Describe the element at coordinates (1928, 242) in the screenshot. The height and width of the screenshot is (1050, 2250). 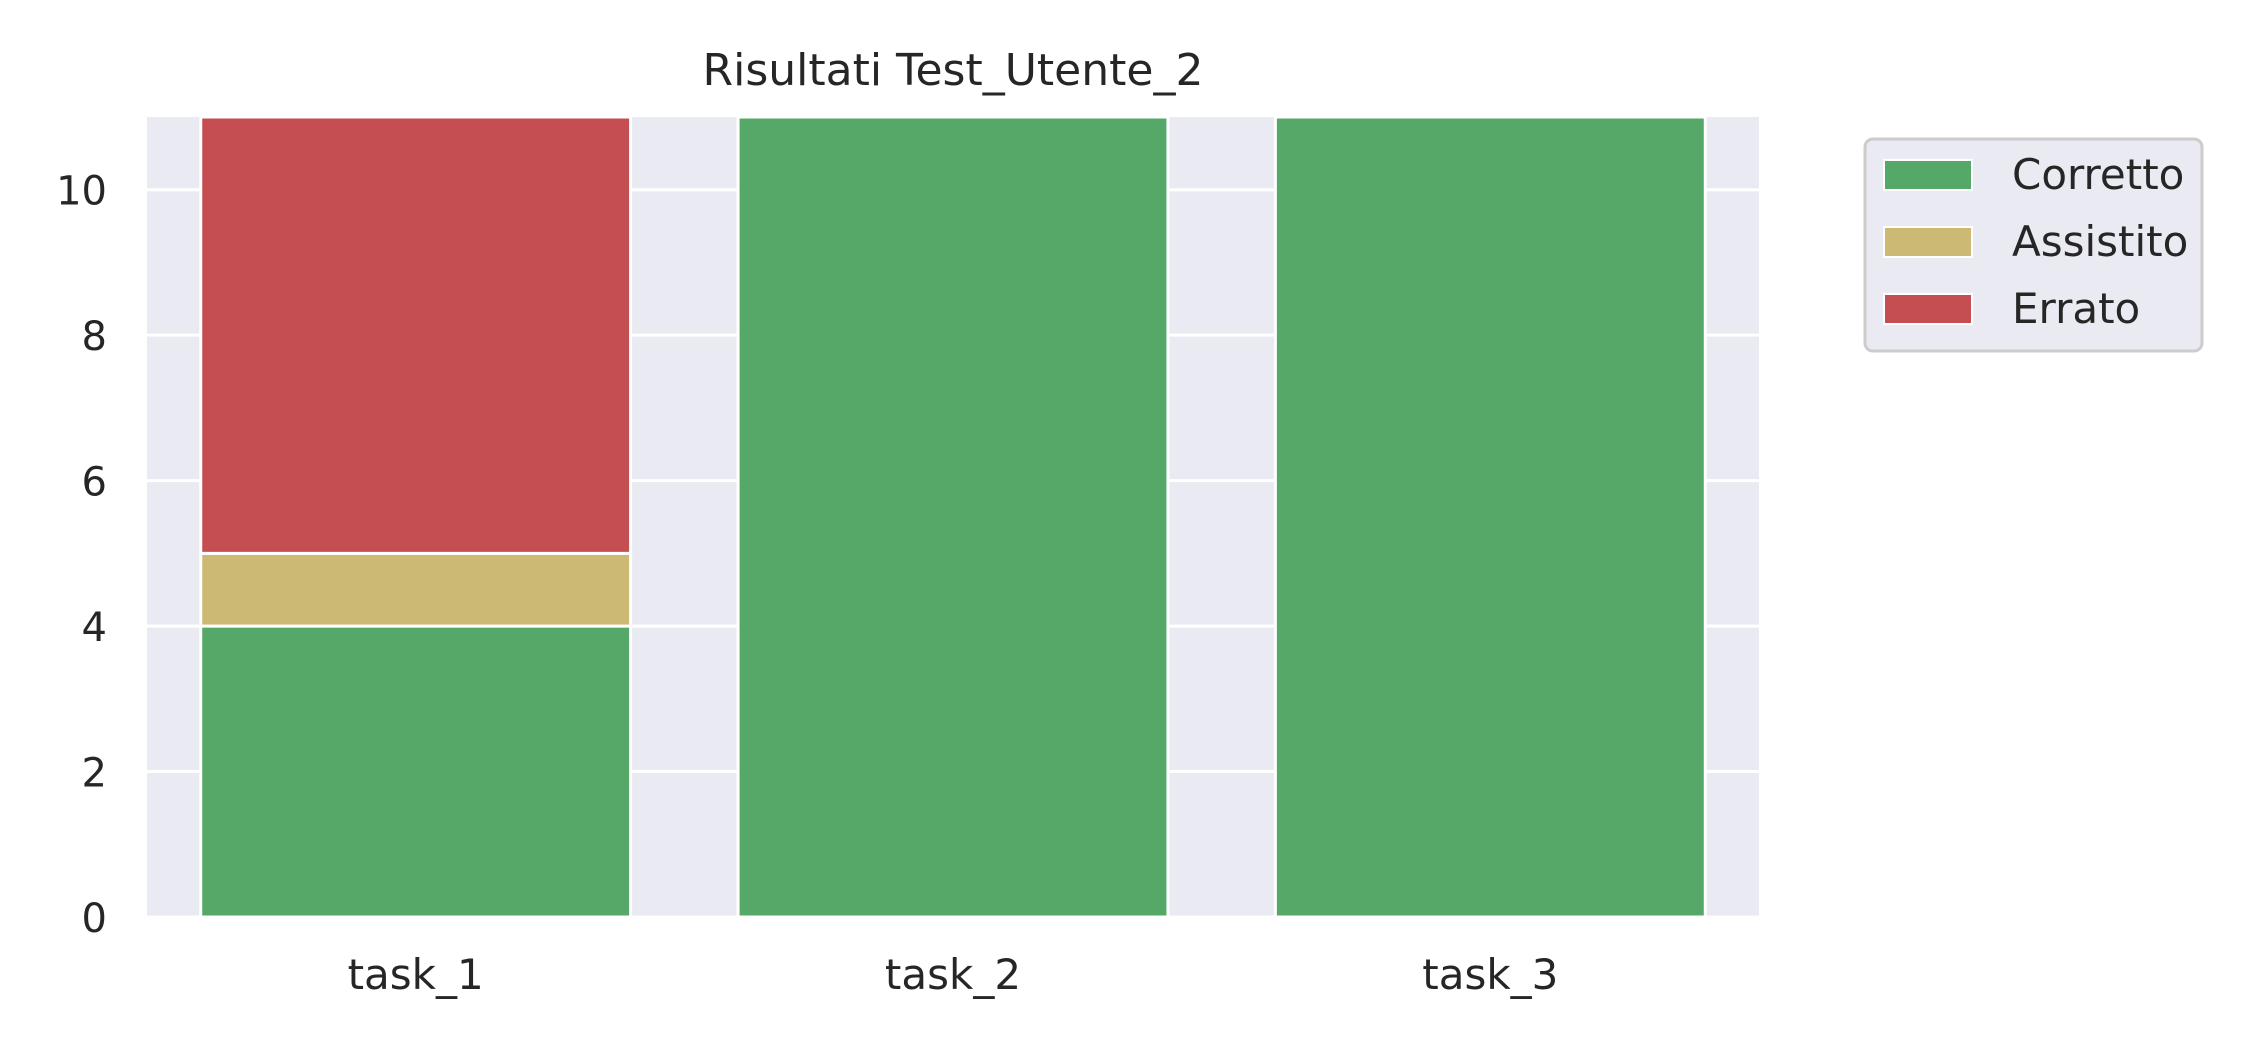
I see `legend-swatch-assistito` at that location.